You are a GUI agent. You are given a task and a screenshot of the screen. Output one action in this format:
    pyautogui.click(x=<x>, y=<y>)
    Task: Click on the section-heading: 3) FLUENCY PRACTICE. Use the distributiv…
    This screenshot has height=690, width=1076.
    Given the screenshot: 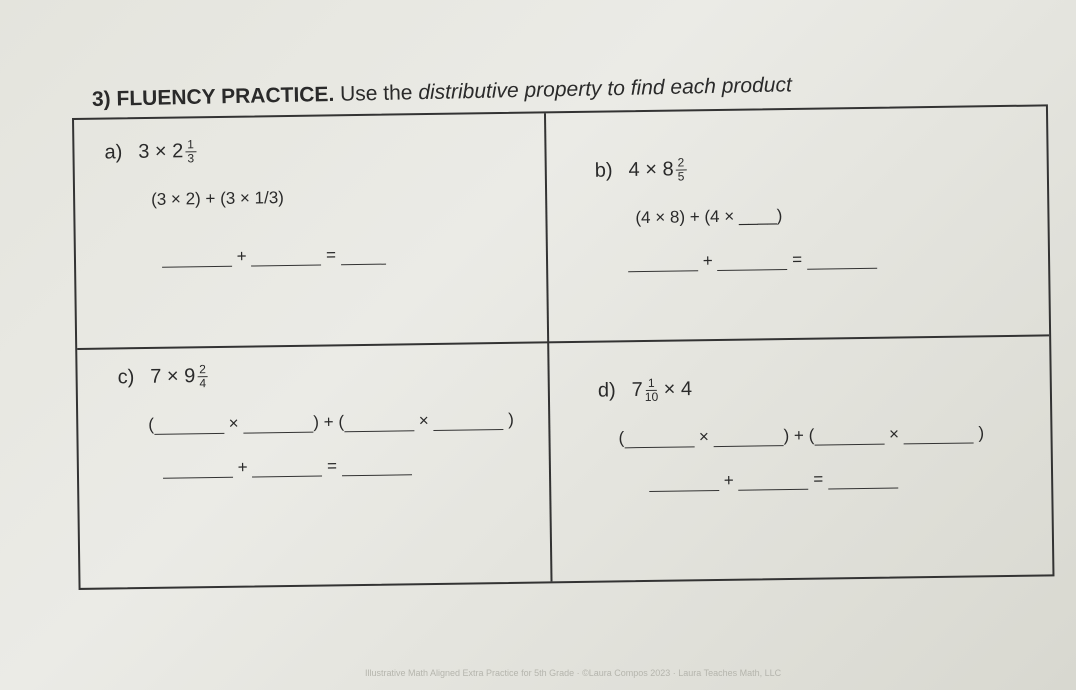 What is the action you would take?
    pyautogui.click(x=442, y=92)
    